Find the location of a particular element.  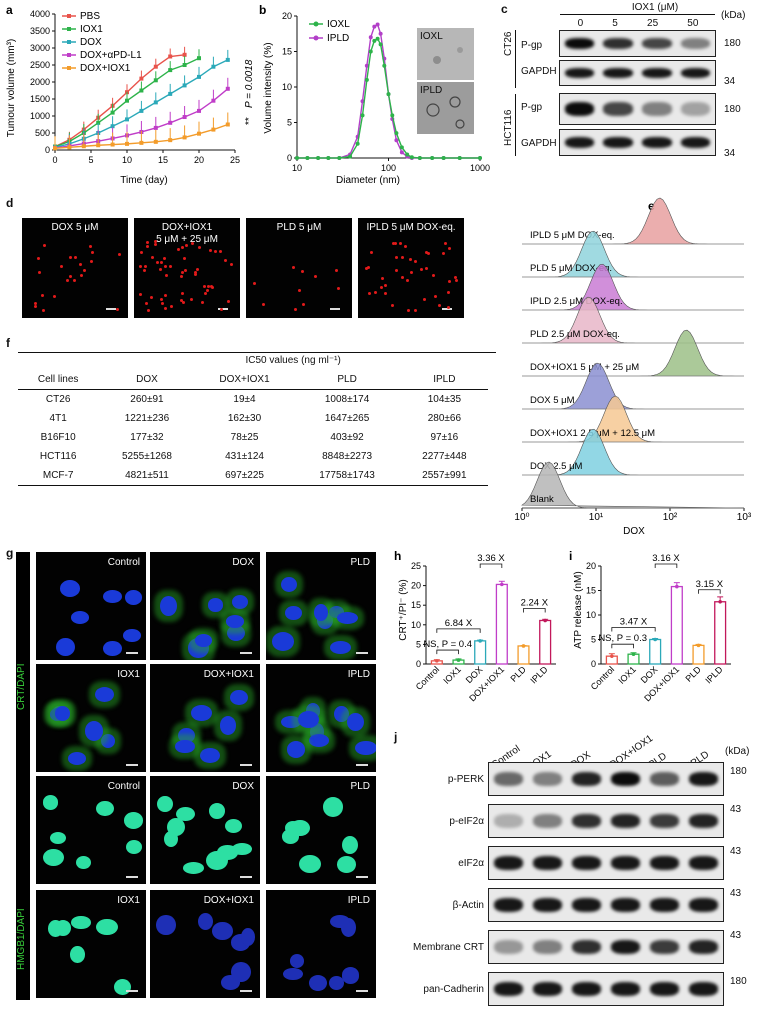

blot-row is located at coordinates (606, 821).